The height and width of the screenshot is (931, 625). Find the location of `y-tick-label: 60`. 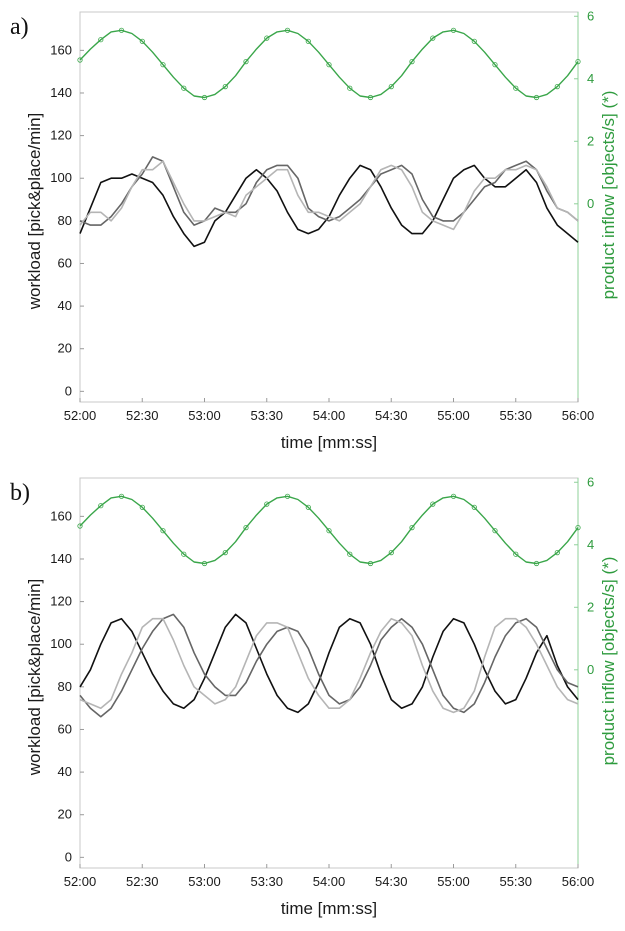

y-tick-label: 60 is located at coordinates (65, 728).